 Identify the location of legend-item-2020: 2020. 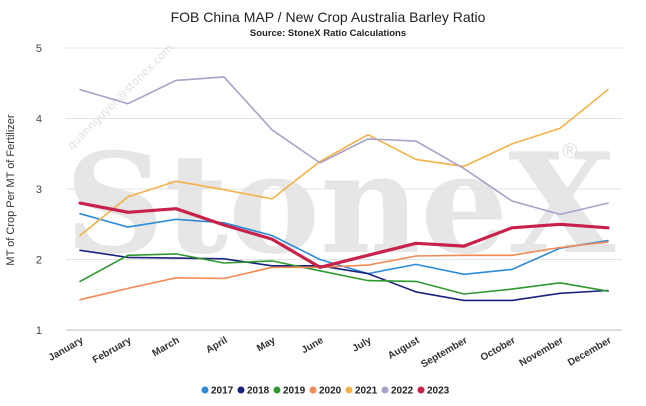
(325, 391).